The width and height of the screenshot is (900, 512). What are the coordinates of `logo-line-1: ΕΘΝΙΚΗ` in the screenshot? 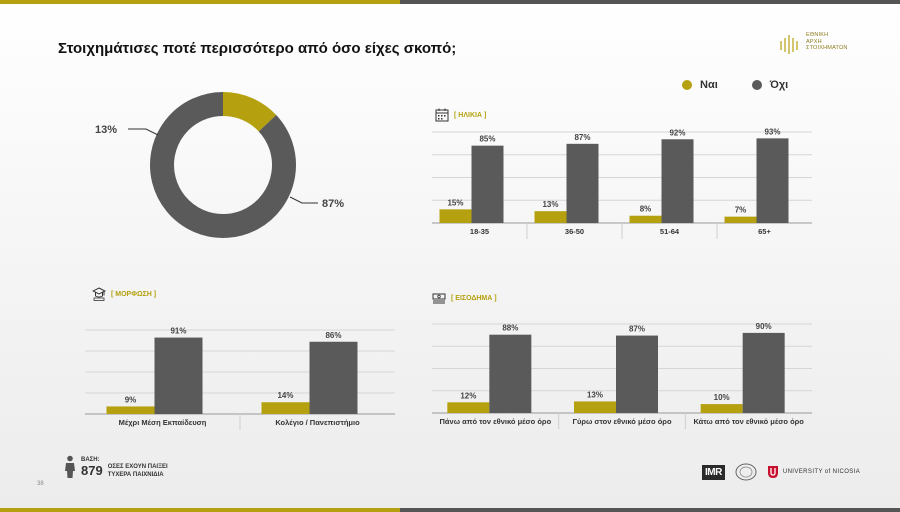 It's located at (817, 35).